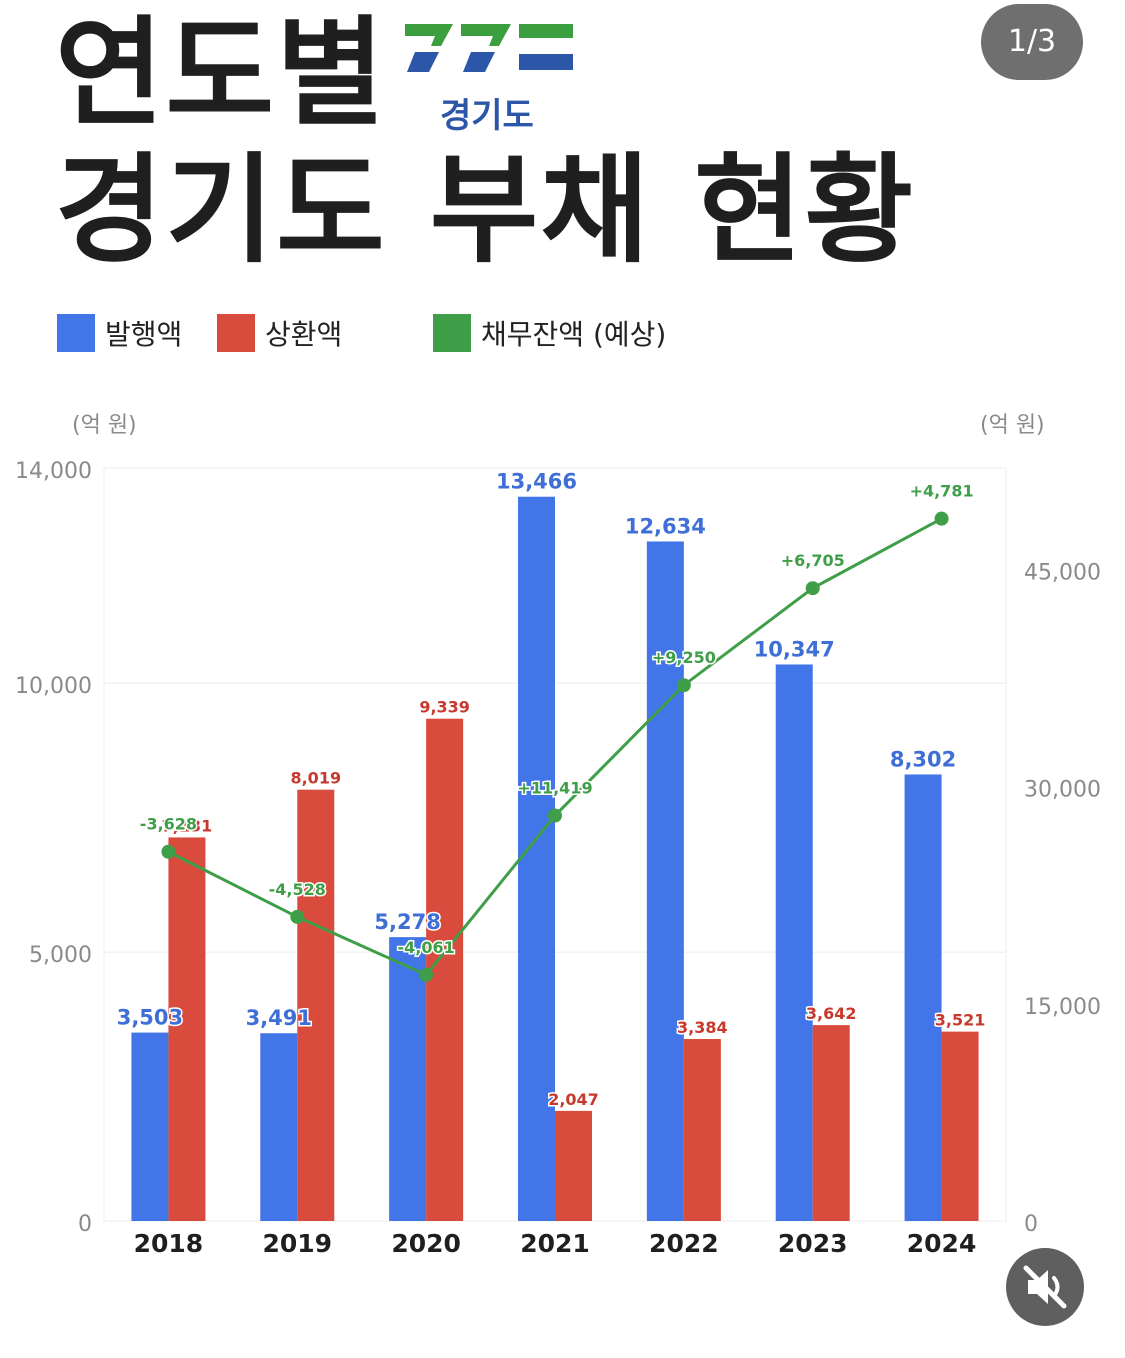 The image size is (1125, 1358). What do you see at coordinates (1062, 790) in the screenshot?
I see `y-right-tick-label: 30,000` at bounding box center [1062, 790].